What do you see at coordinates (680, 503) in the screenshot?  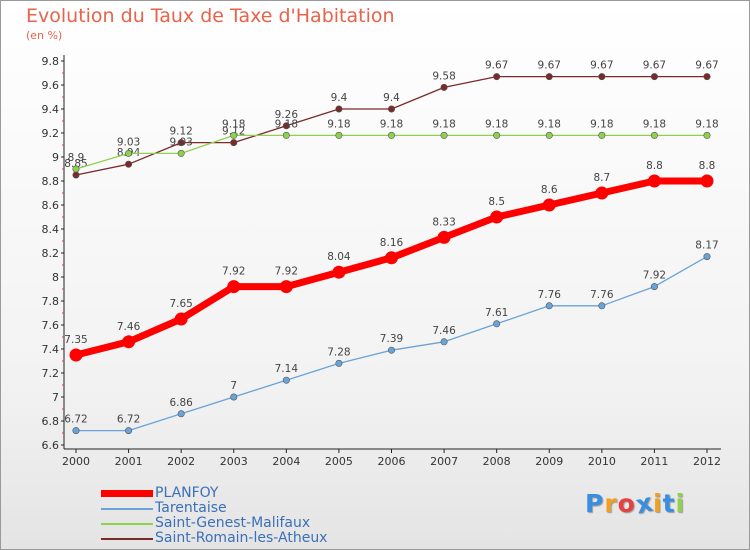 I see `logo-letter: i` at bounding box center [680, 503].